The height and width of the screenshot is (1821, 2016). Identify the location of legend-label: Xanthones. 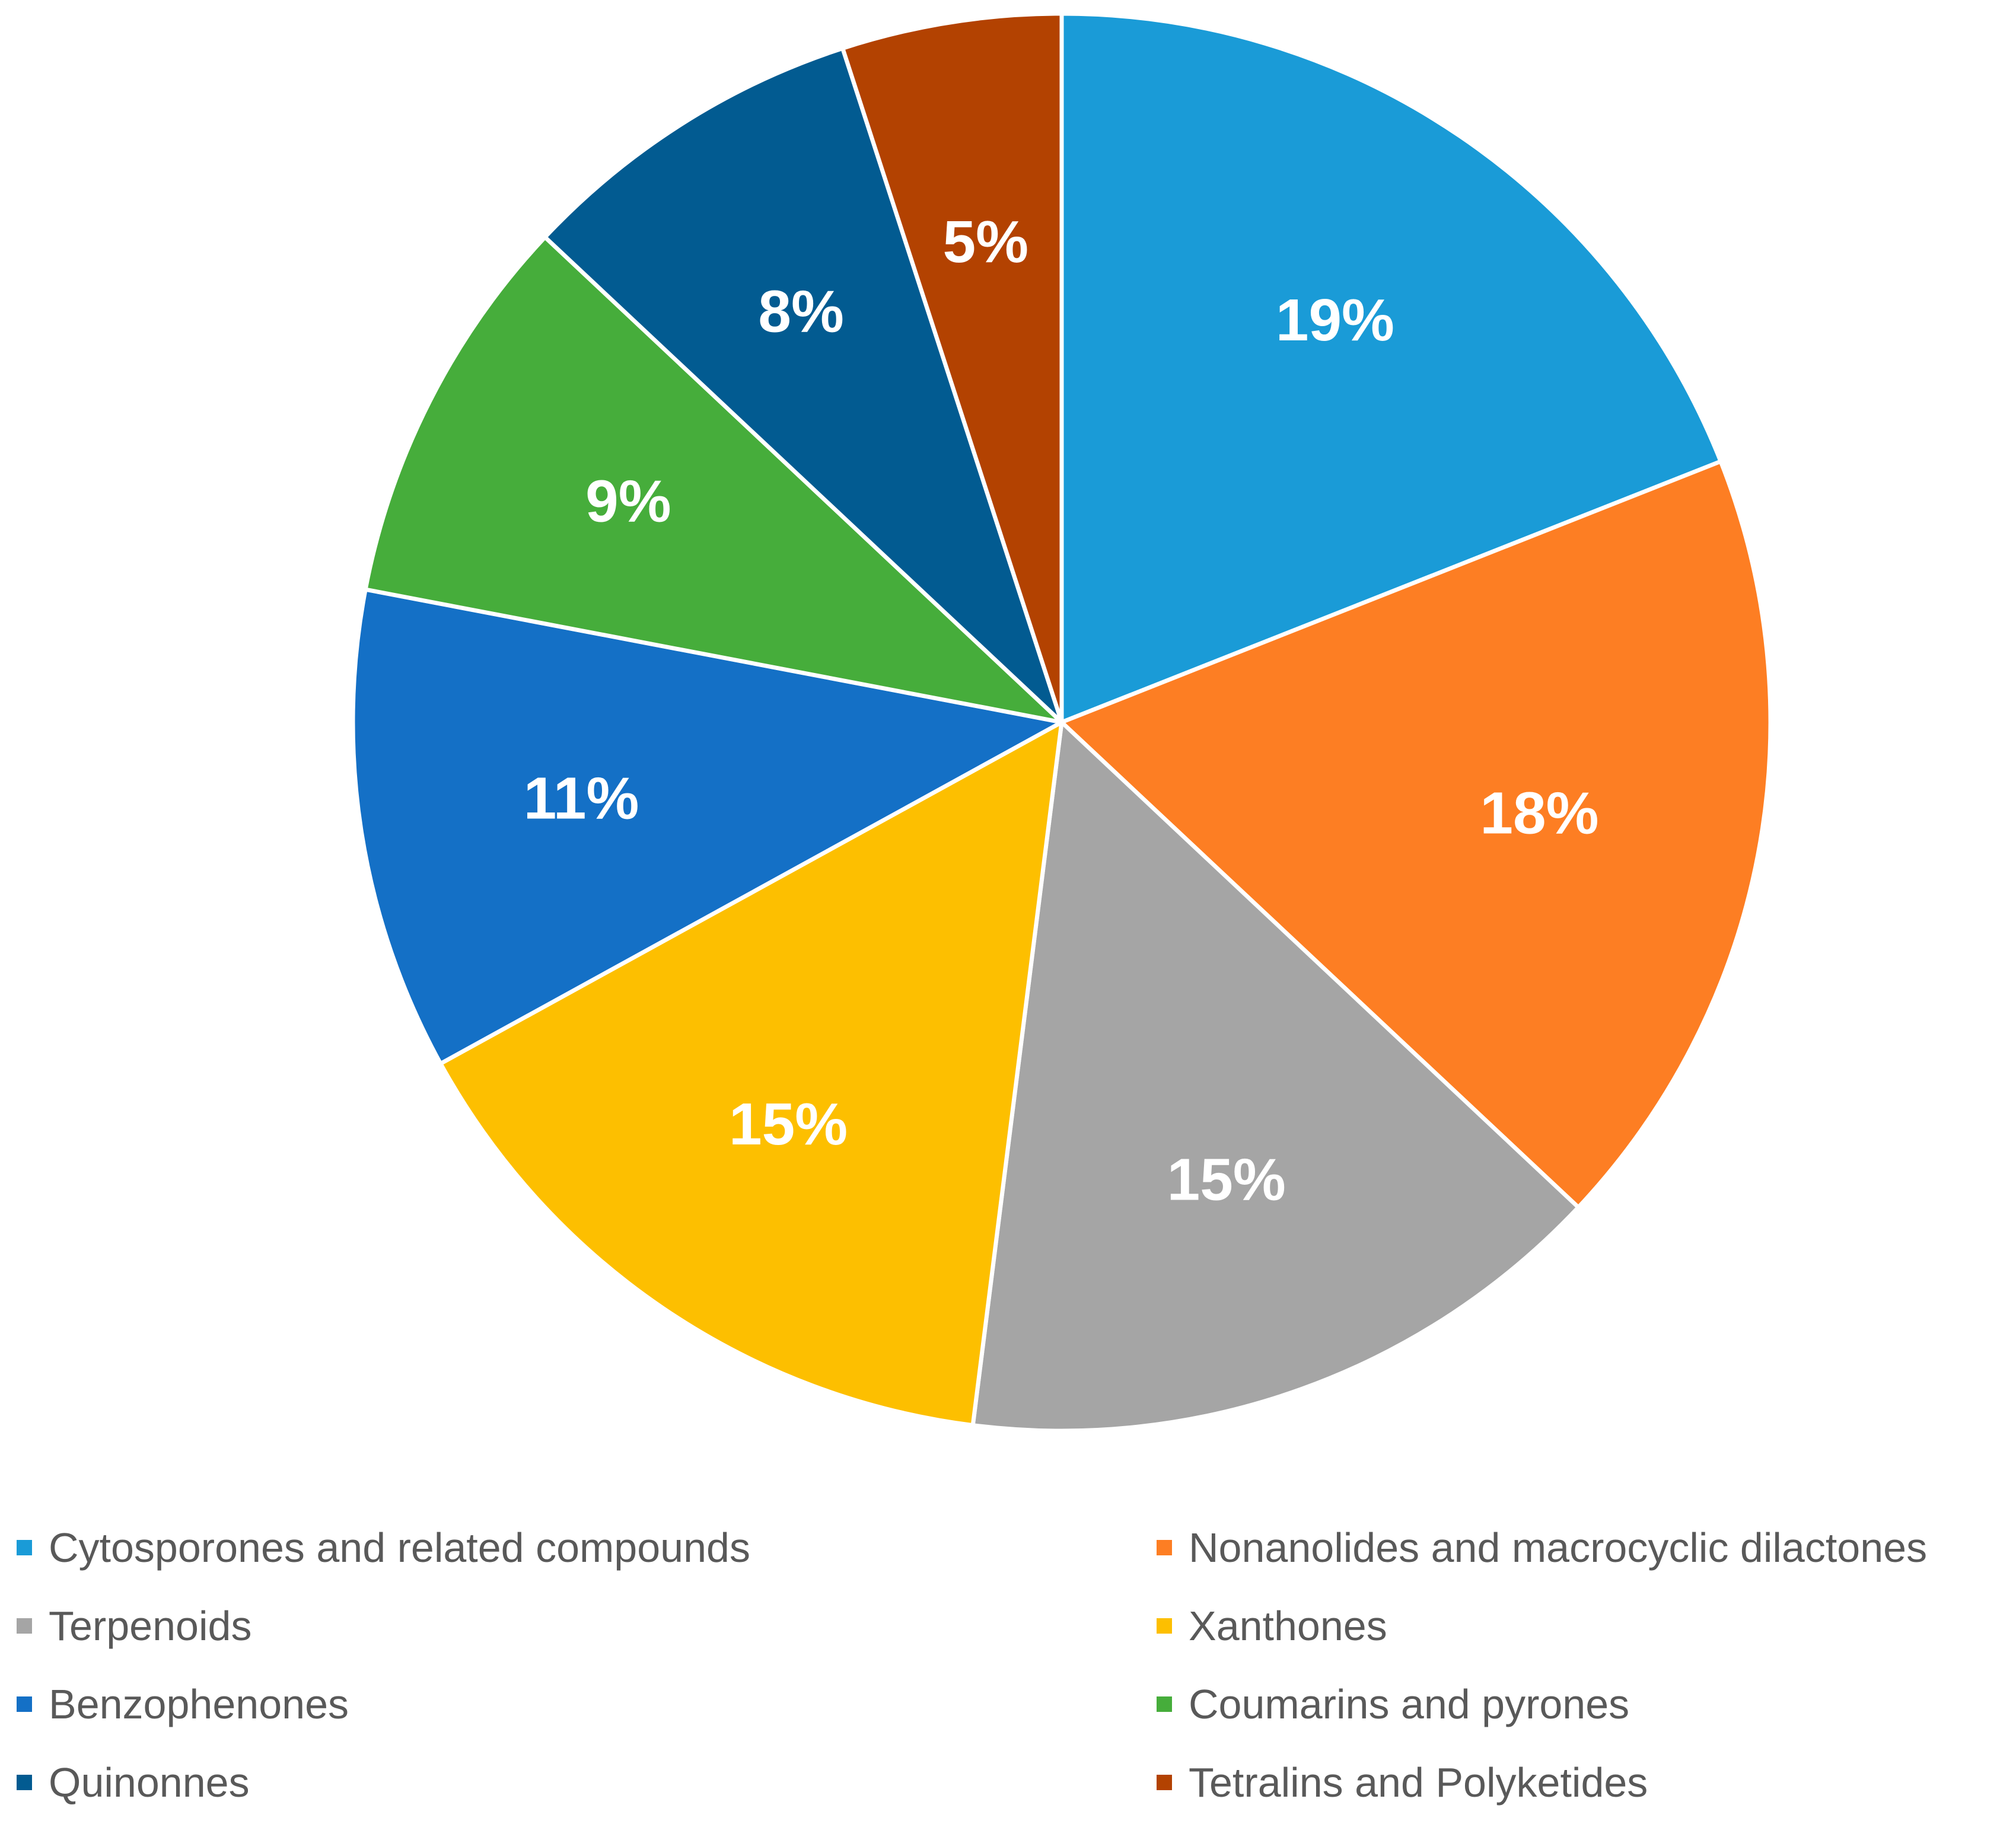
(1288, 1626).